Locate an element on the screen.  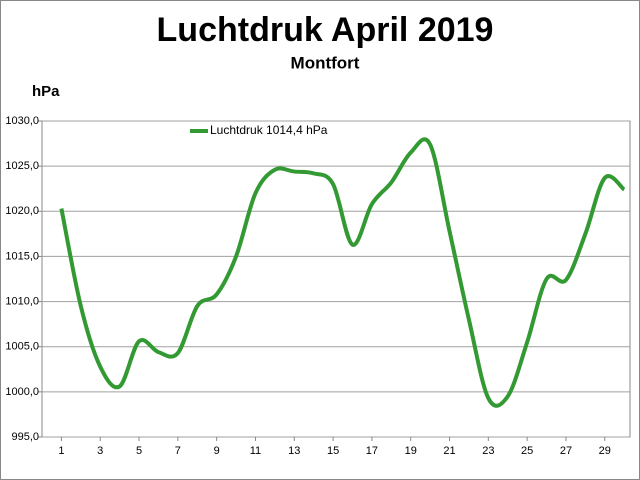
y-tick-label: 1020,0 is located at coordinates (22, 211).